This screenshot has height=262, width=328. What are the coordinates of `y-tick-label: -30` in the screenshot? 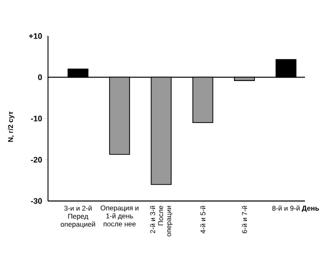 It's located at (36, 201).